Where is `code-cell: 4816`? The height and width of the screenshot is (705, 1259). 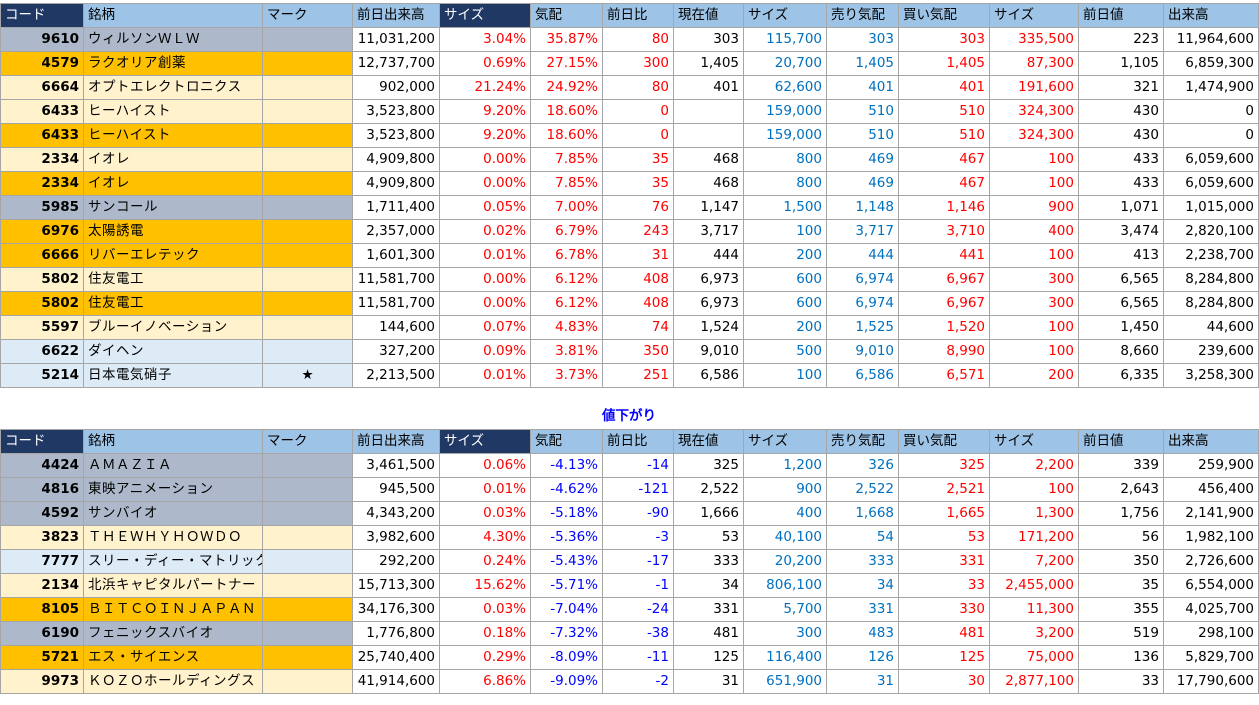
code-cell: 4816 is located at coordinates (42, 489).